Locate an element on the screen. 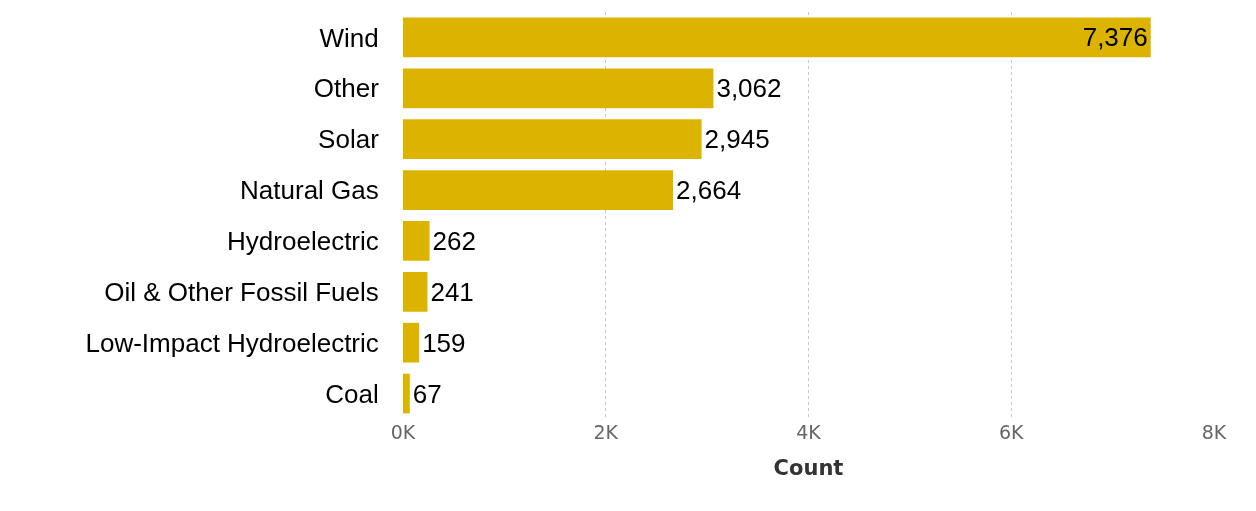 This screenshot has height=511, width=1256. y-tick-label: Low-Impact Hydroelectric is located at coordinates (232, 342).